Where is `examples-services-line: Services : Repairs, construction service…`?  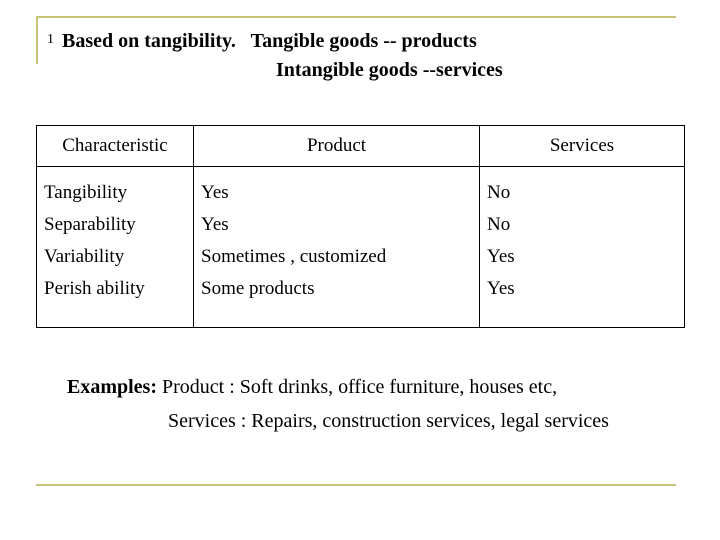
examples-services-line: Services : Repairs, construction service… is located at coordinates (388, 421).